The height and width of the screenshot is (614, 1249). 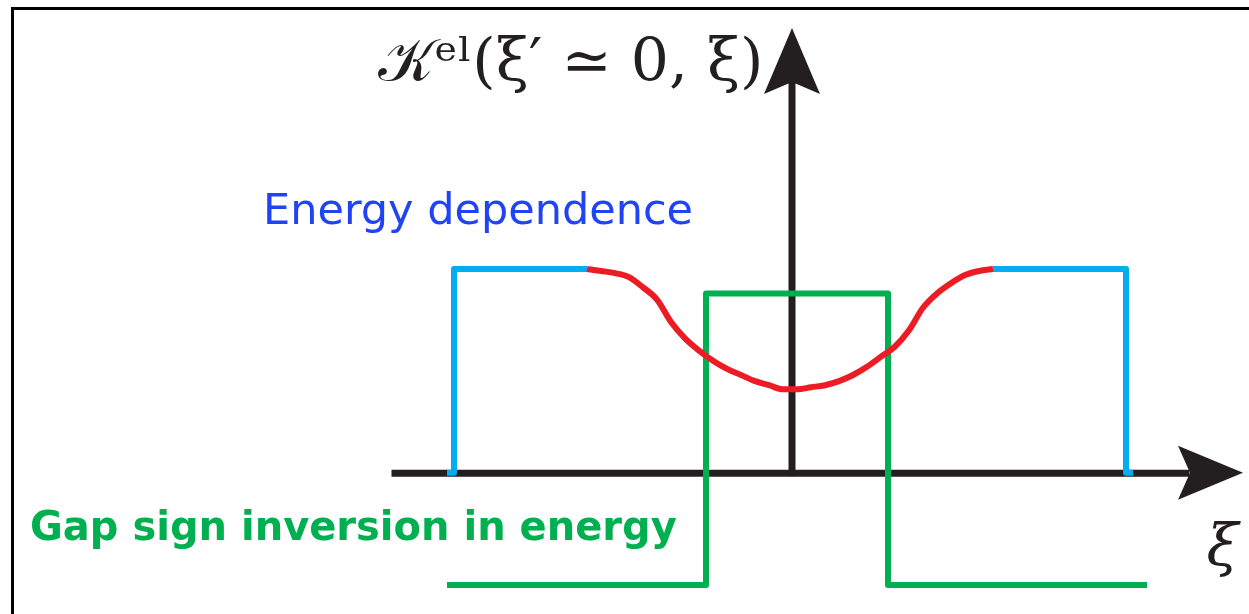 I want to click on annotation: Gap sign inversion in energy, so click(x=353, y=526).